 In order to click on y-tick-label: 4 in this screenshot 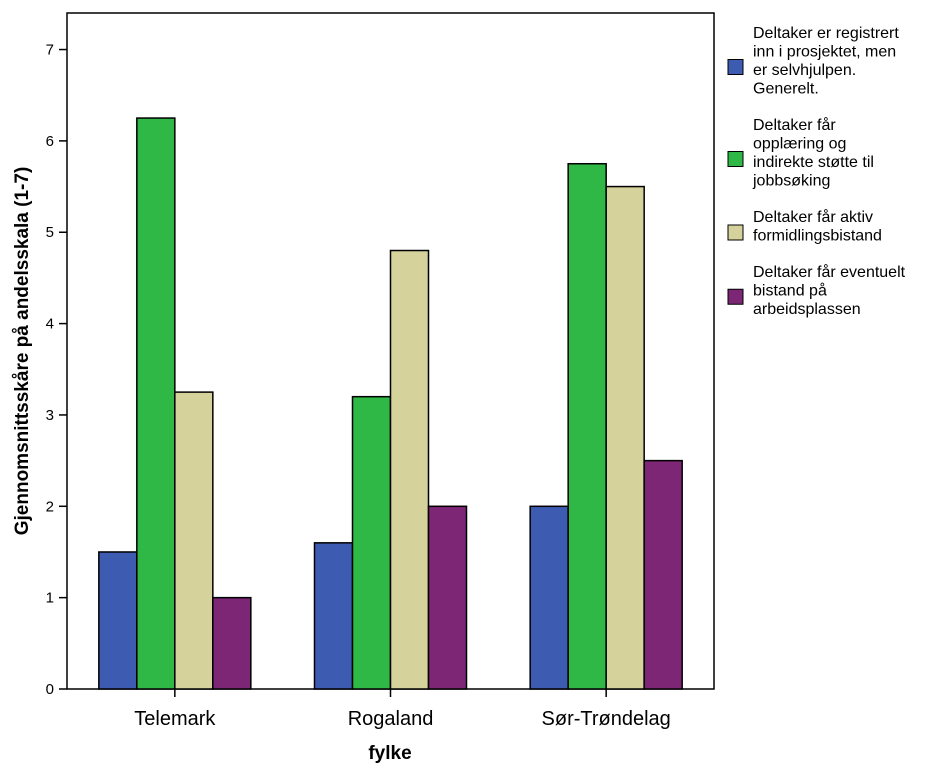, I will do `click(50, 324)`.